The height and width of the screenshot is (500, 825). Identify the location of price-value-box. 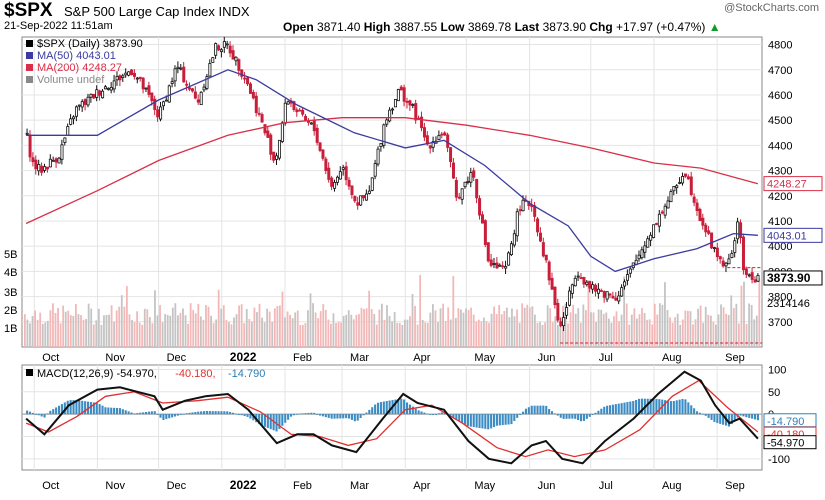
(793, 235).